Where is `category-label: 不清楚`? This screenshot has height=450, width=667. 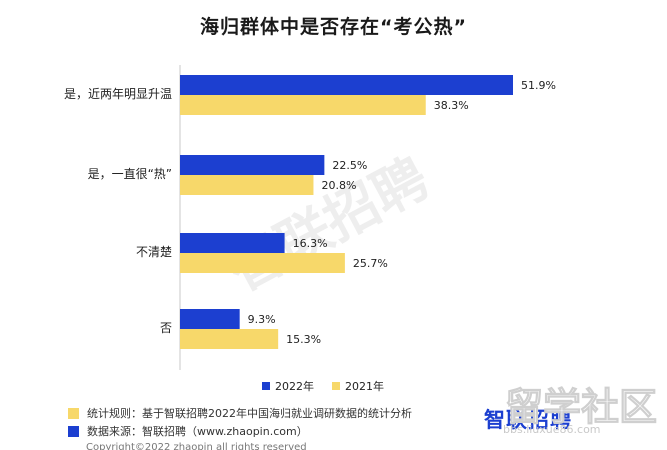 category-label: 不清楚 is located at coordinates (154, 252).